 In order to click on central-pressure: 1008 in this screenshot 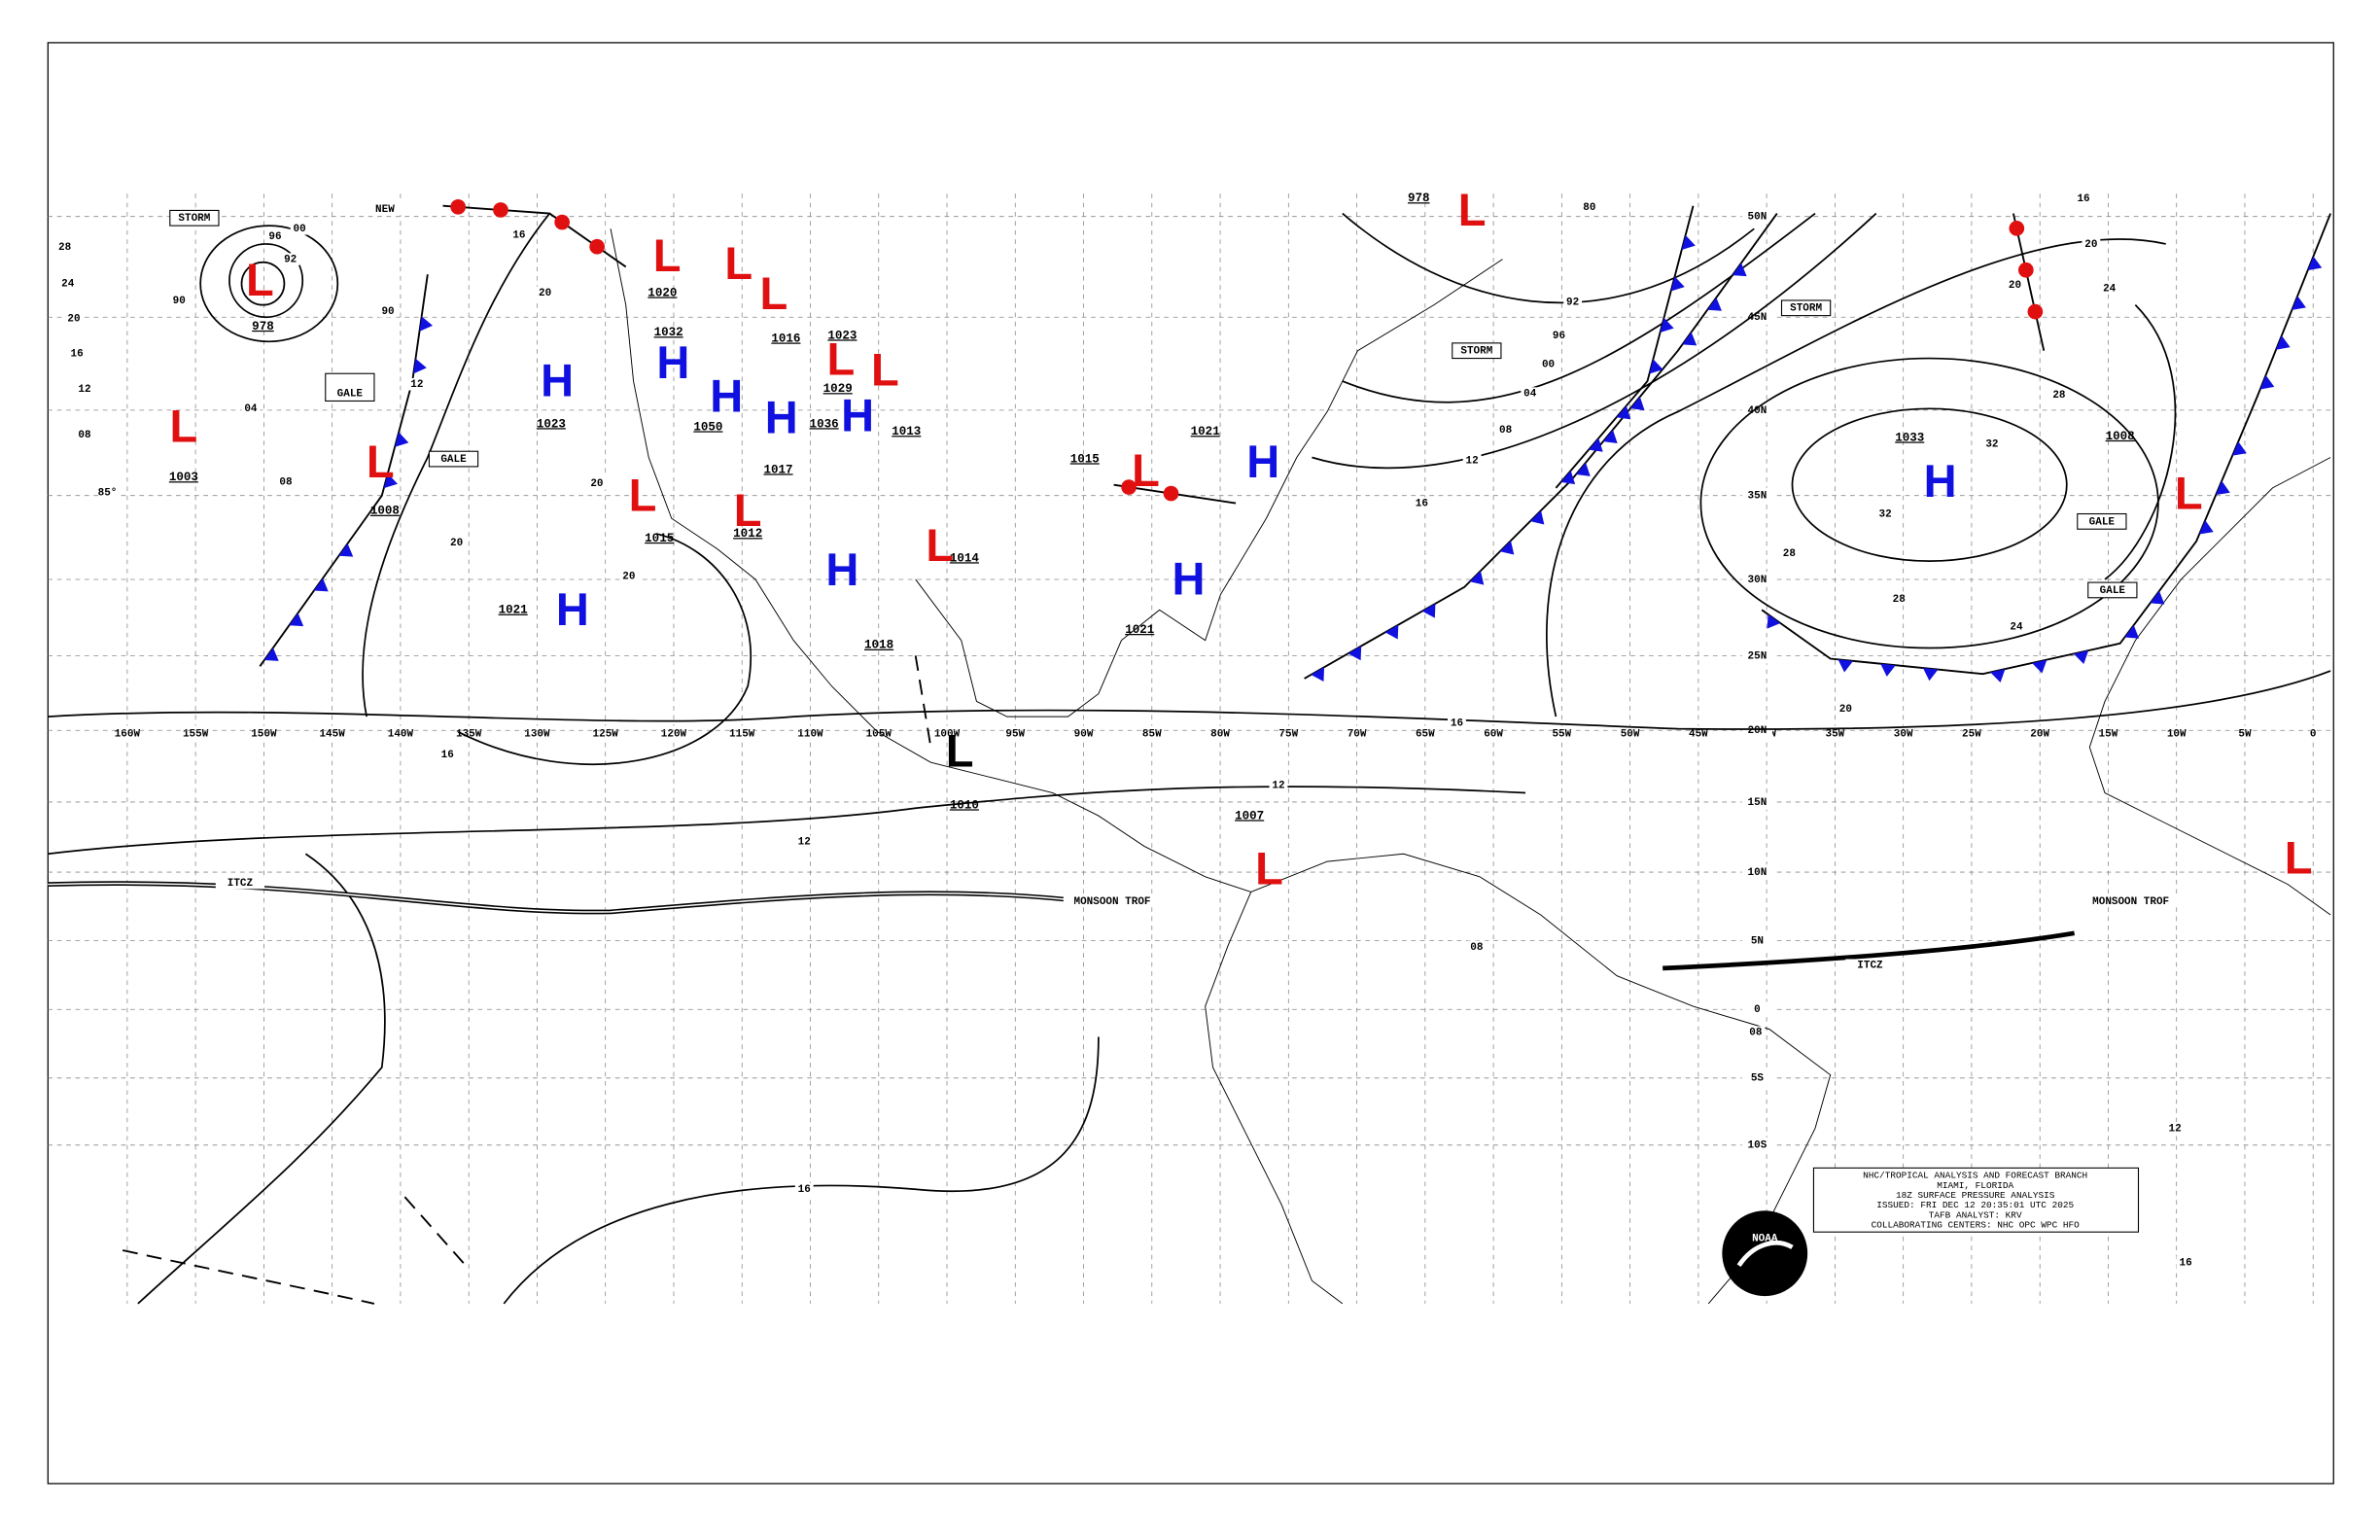, I will do `click(385, 511)`.